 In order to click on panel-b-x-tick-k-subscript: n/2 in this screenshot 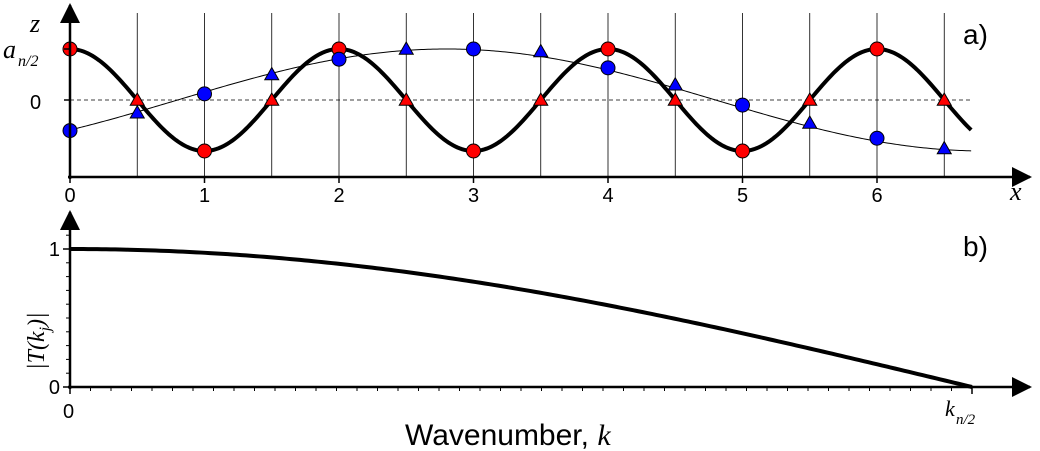, I will do `click(966, 420)`.